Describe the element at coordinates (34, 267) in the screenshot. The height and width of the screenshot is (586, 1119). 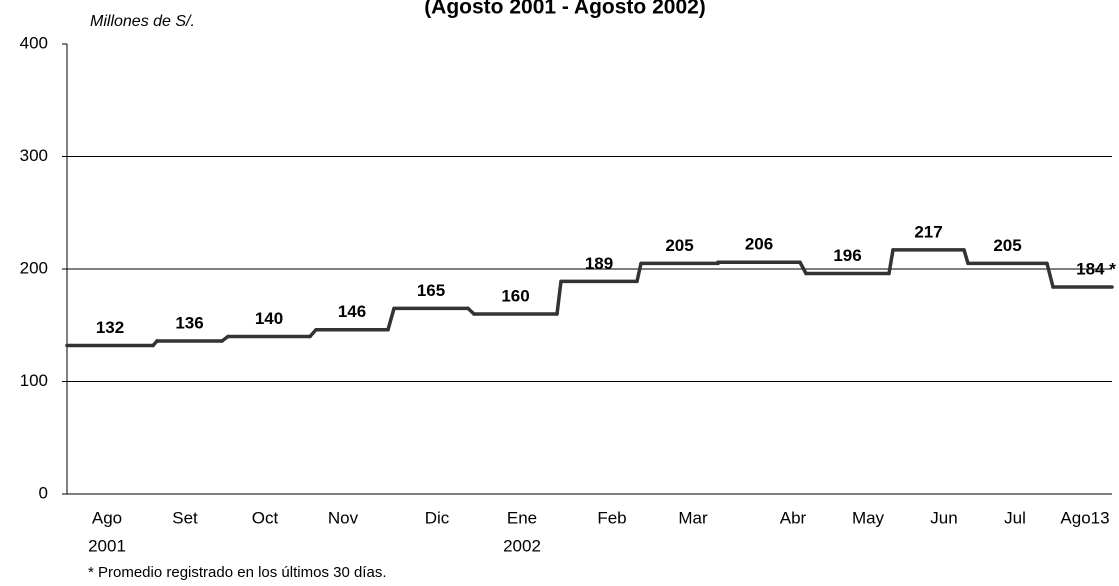
I see `y-tick-label: 200` at that location.